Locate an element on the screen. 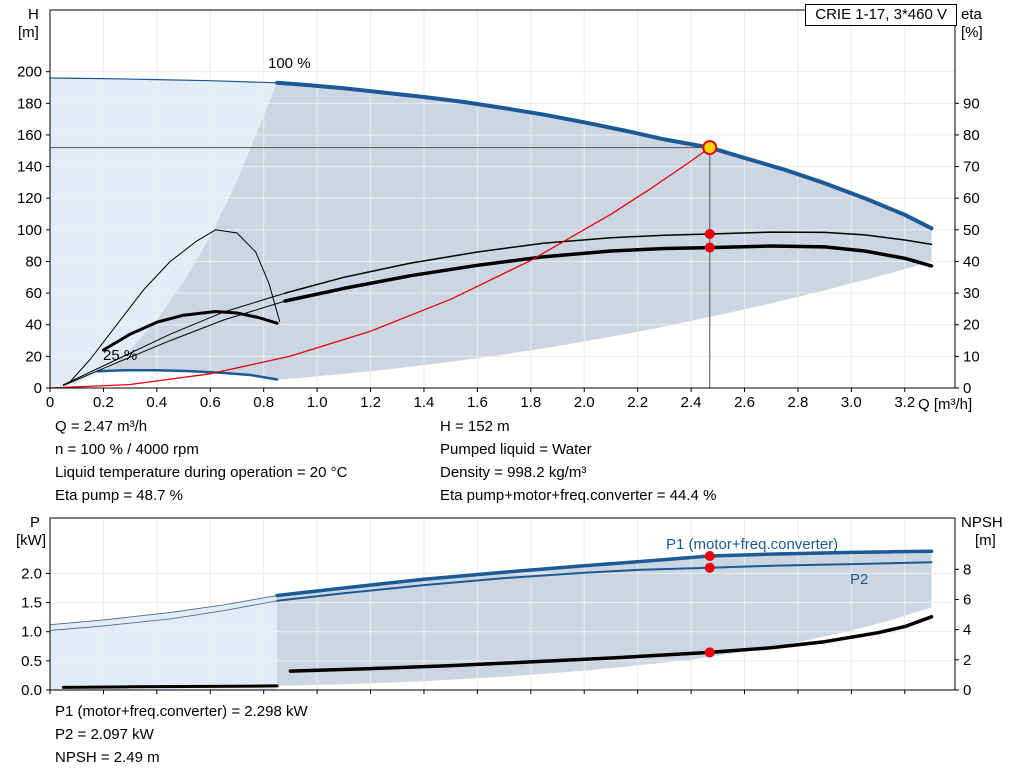  eta-total-point is located at coordinates (709, 247).